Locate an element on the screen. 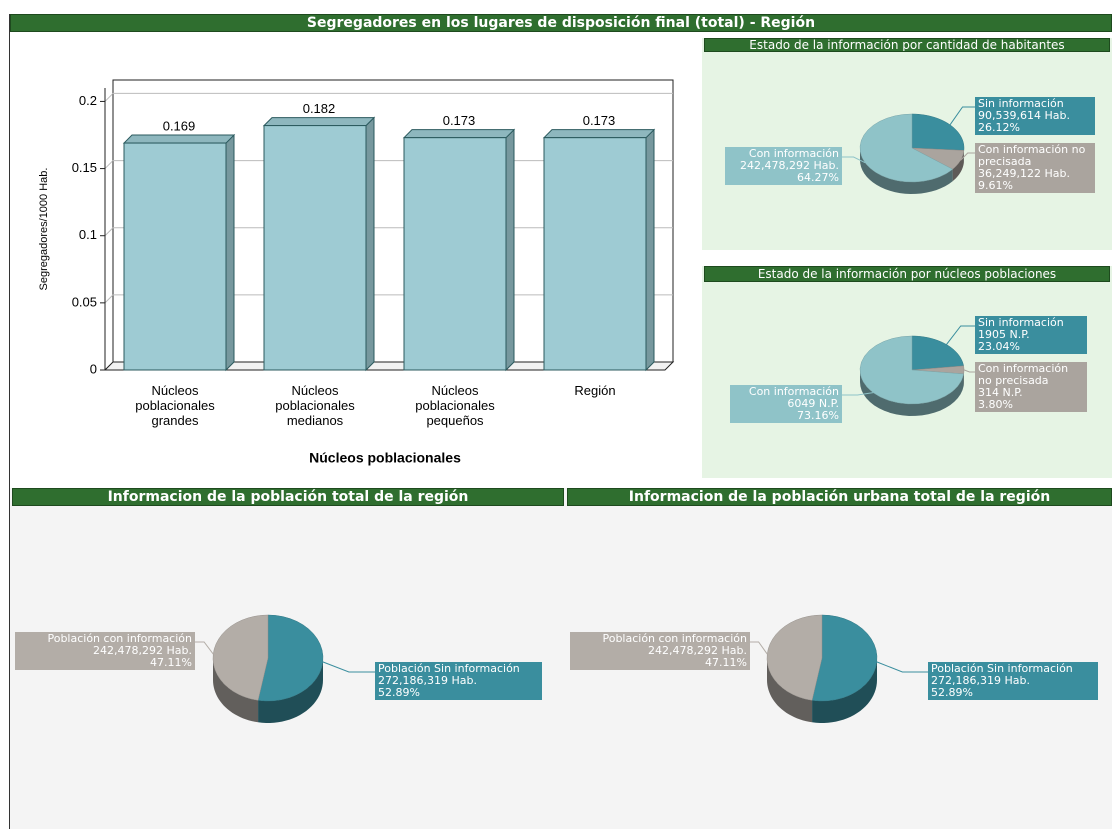 The height and width of the screenshot is (829, 1112). slice-percent: 23.04% is located at coordinates (999, 346).